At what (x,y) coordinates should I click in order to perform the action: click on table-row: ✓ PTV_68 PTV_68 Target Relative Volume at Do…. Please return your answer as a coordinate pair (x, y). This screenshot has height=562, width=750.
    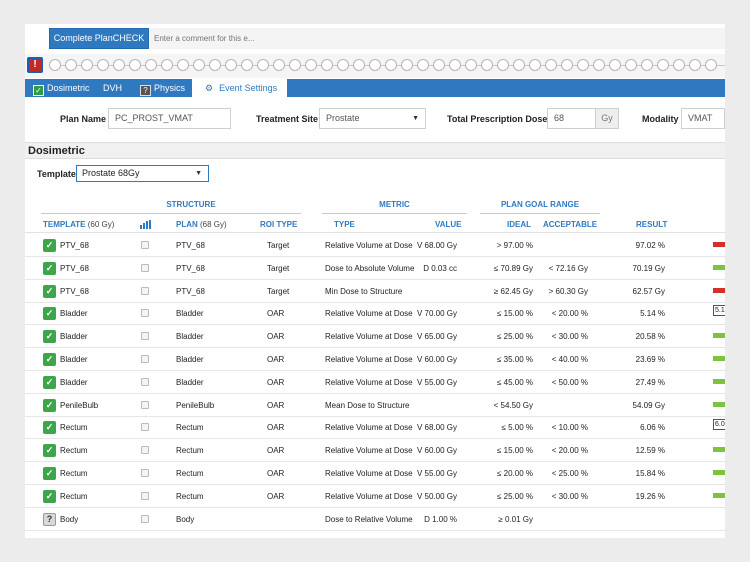
    Looking at the image, I should click on (375, 245).